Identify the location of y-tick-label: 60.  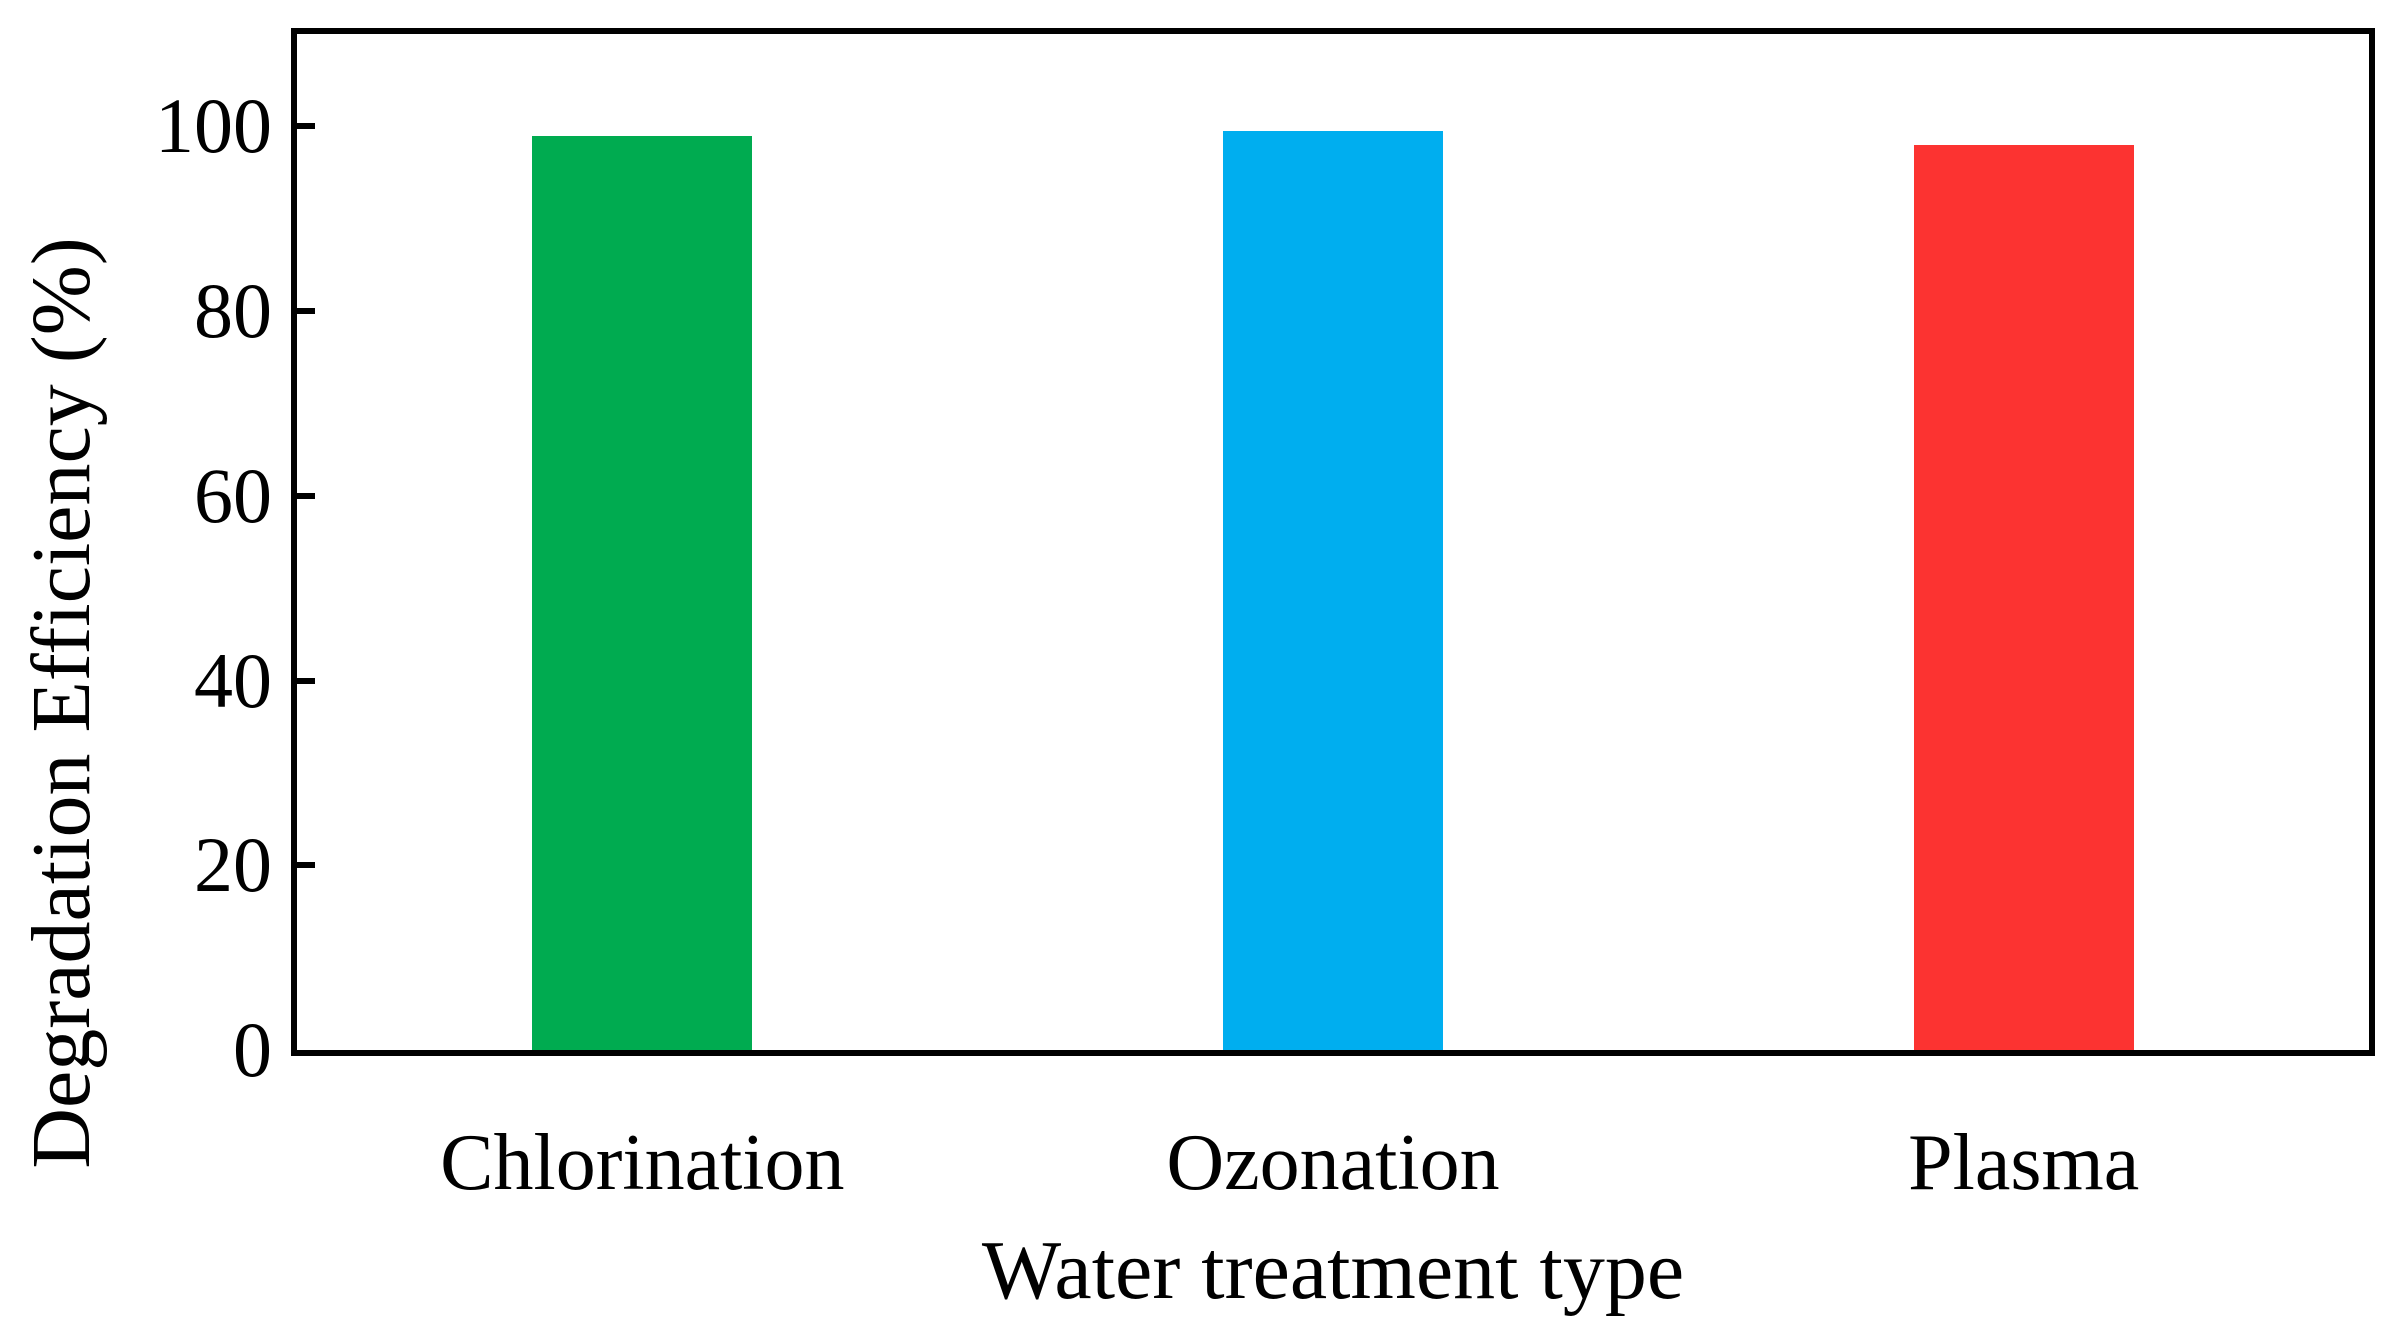
(233, 495).